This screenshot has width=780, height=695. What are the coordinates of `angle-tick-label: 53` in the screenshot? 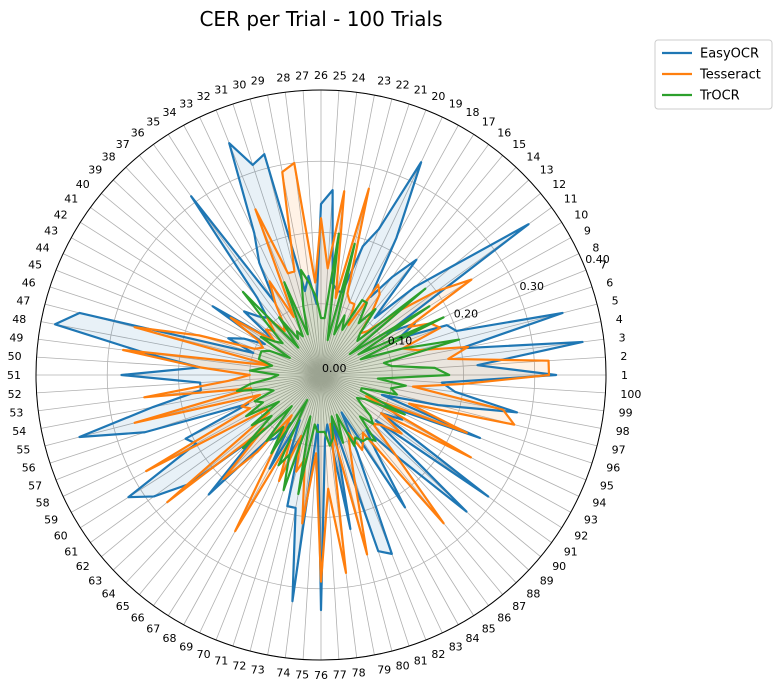 It's located at (16, 413).